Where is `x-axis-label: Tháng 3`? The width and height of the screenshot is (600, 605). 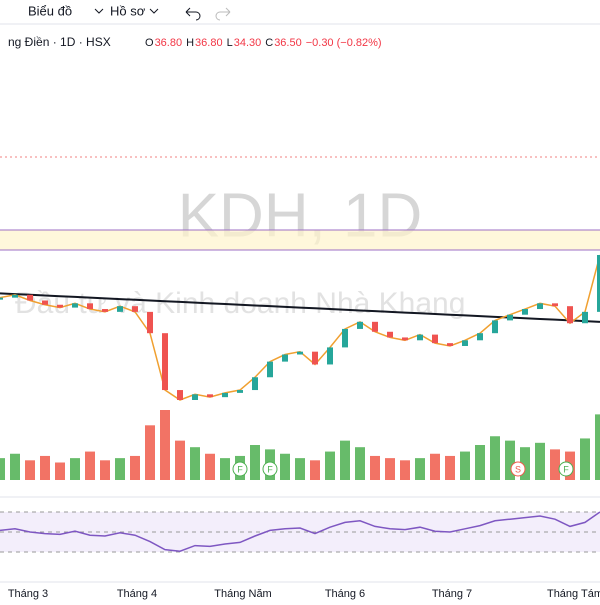 x-axis-label: Tháng 3 is located at coordinates (28, 594).